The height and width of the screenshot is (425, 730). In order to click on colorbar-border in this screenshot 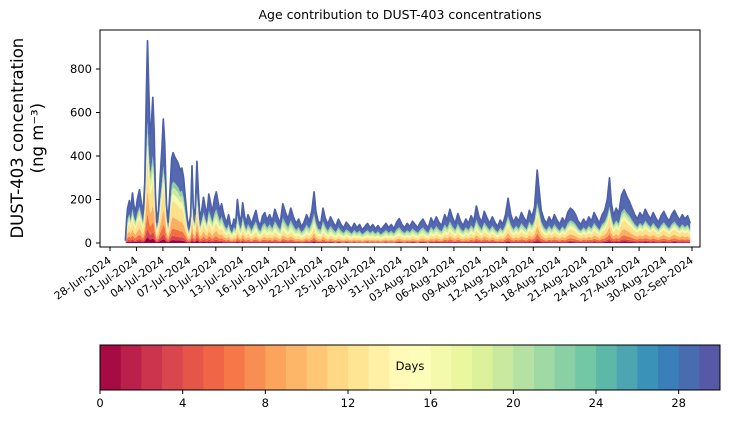, I will do `click(410, 367)`.